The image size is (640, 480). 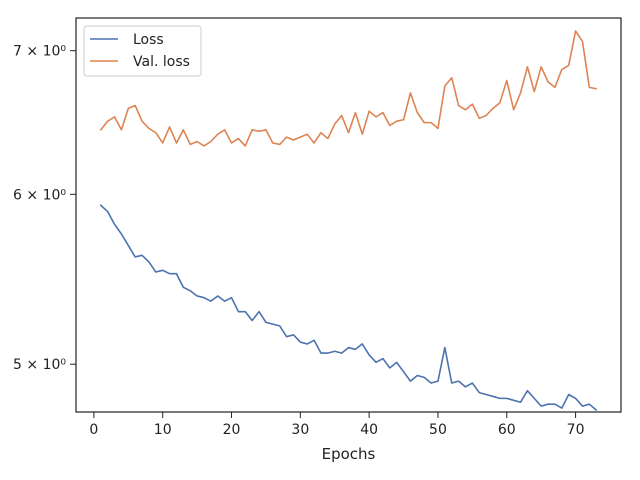 What do you see at coordinates (39, 195) in the screenshot?
I see `y-tick-label: 6 × 10⁰` at bounding box center [39, 195].